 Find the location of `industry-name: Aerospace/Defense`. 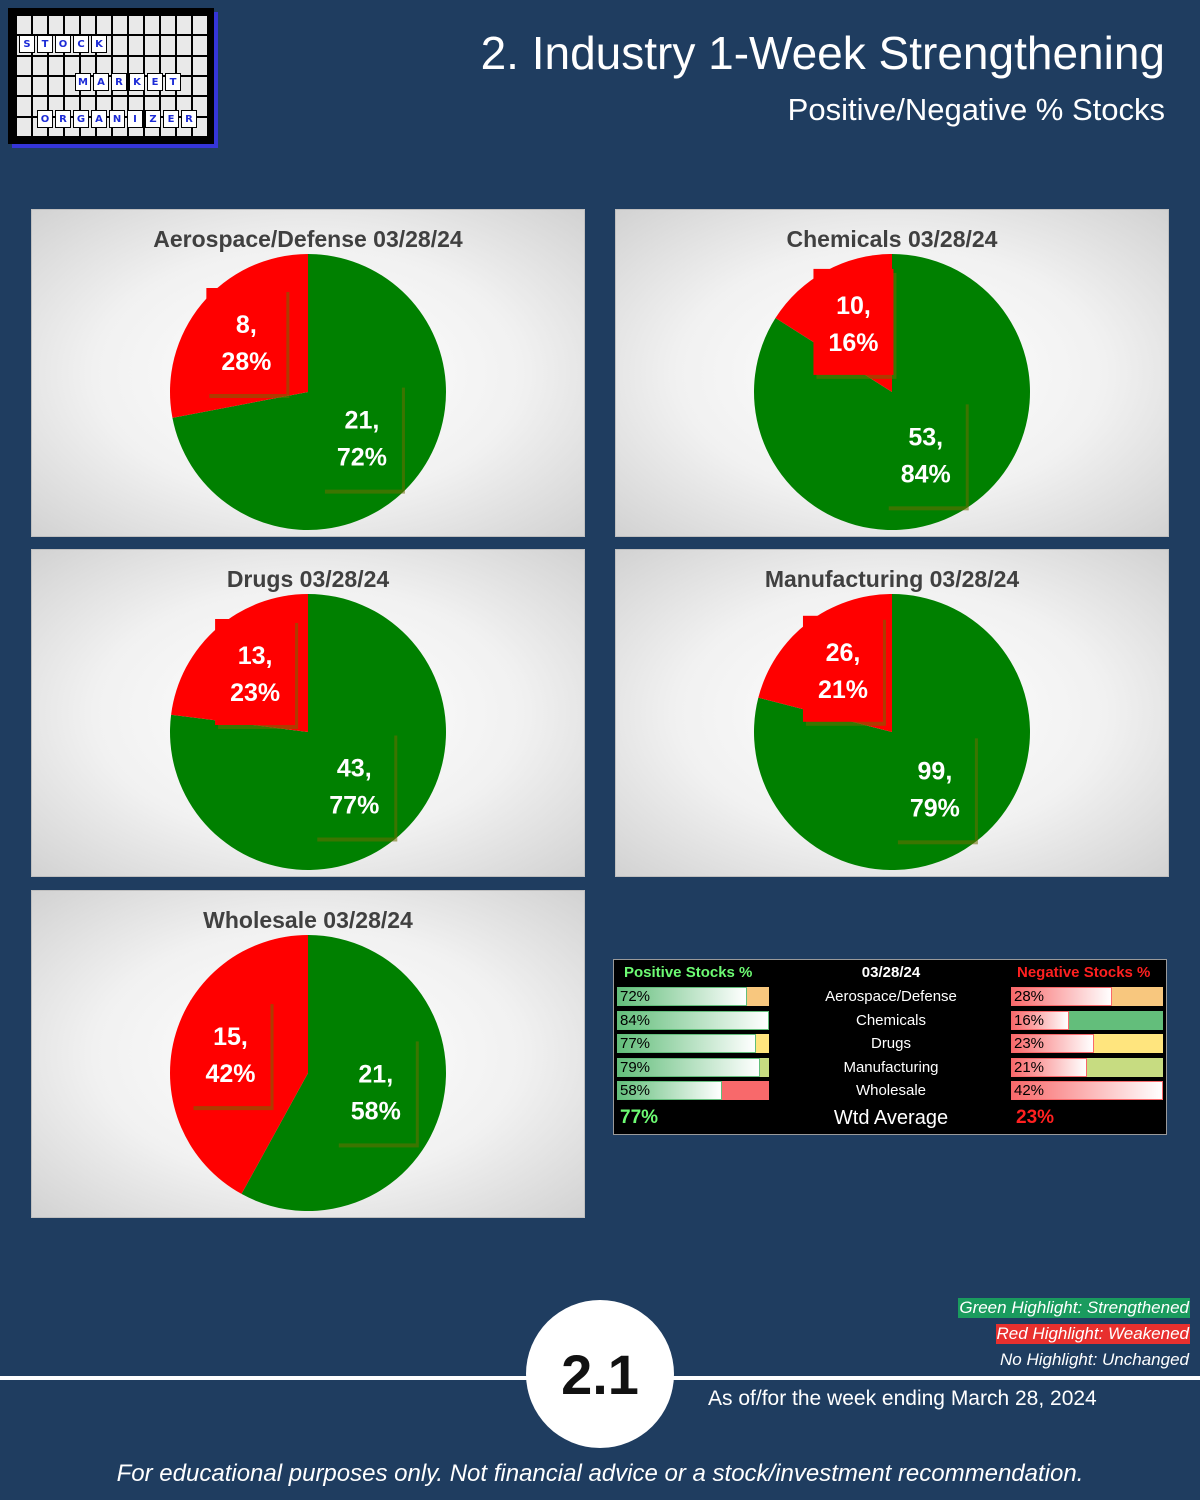

industry-name: Aerospace/Defense is located at coordinates (891, 996).